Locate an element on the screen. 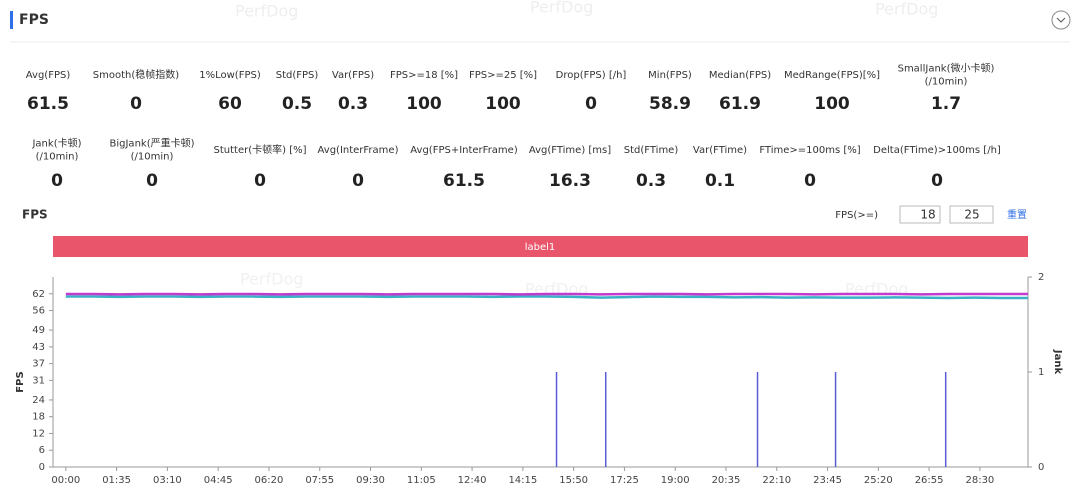 This screenshot has width=1080, height=489. y-tick-label: 6 is located at coordinates (42, 450).